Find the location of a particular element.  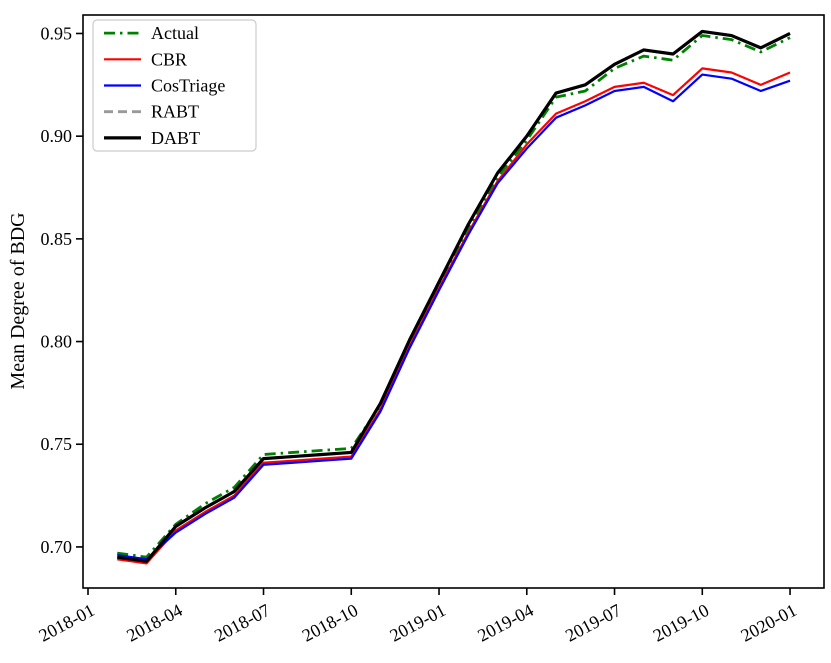

y-tick-label: 0.70 is located at coordinates (57, 547).